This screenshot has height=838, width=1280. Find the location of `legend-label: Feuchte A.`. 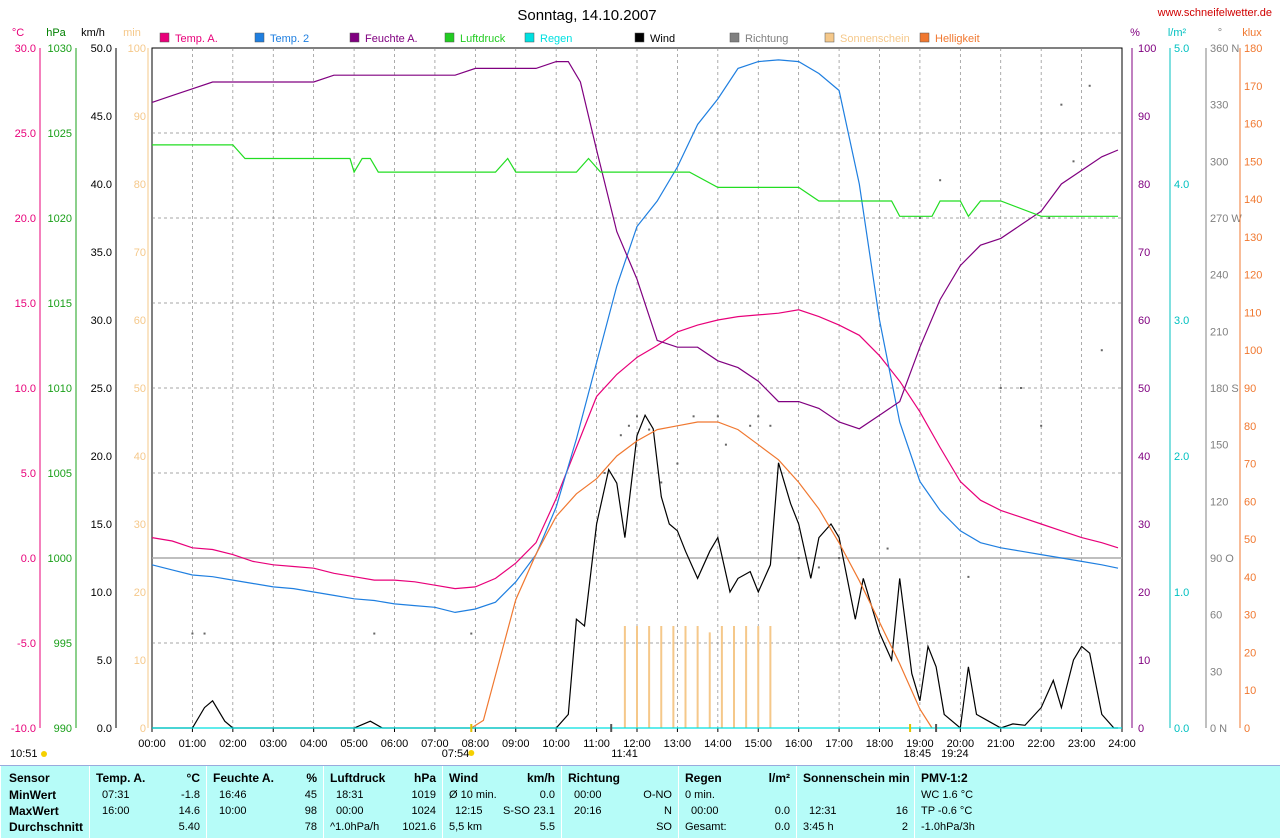

legend-label: Feuchte A. is located at coordinates (391, 39).